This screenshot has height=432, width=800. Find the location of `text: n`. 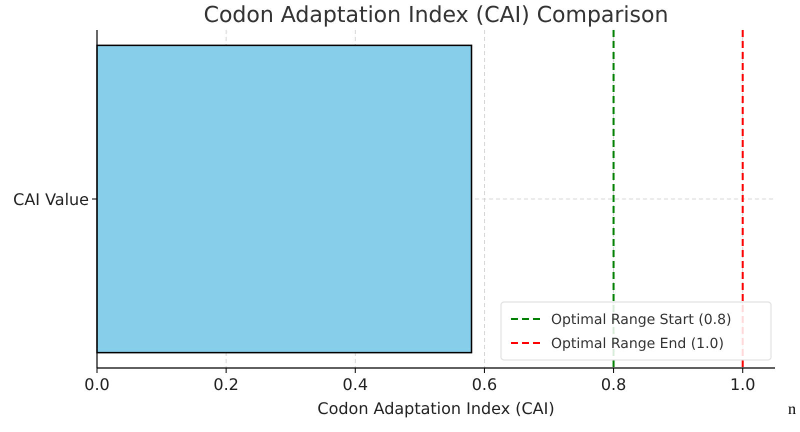

text: n is located at coordinates (792, 409).